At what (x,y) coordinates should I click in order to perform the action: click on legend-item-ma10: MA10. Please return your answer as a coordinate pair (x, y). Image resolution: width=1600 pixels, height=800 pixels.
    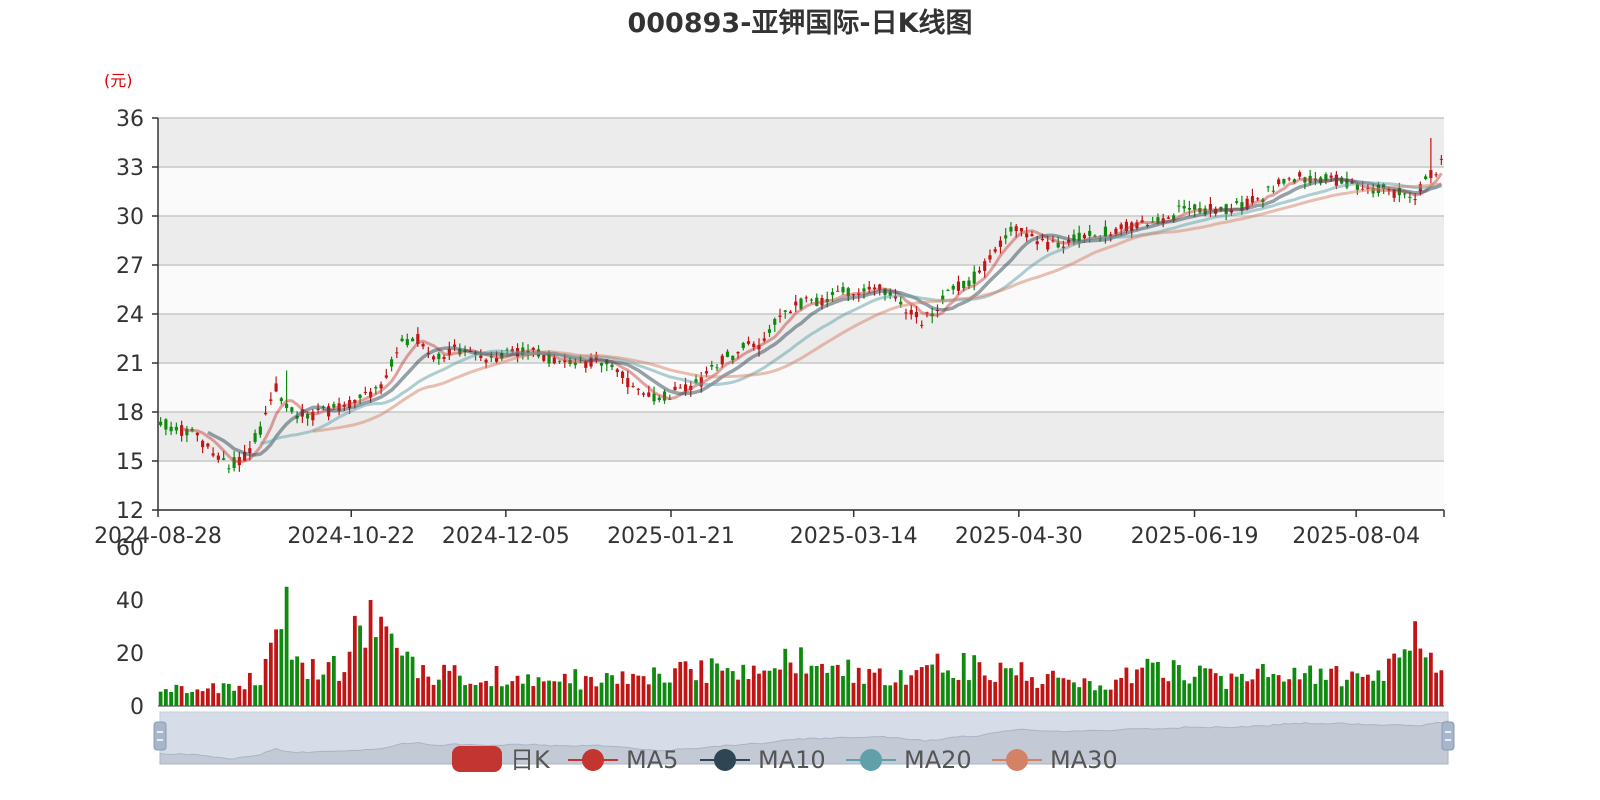
    Looking at the image, I should click on (763, 760).